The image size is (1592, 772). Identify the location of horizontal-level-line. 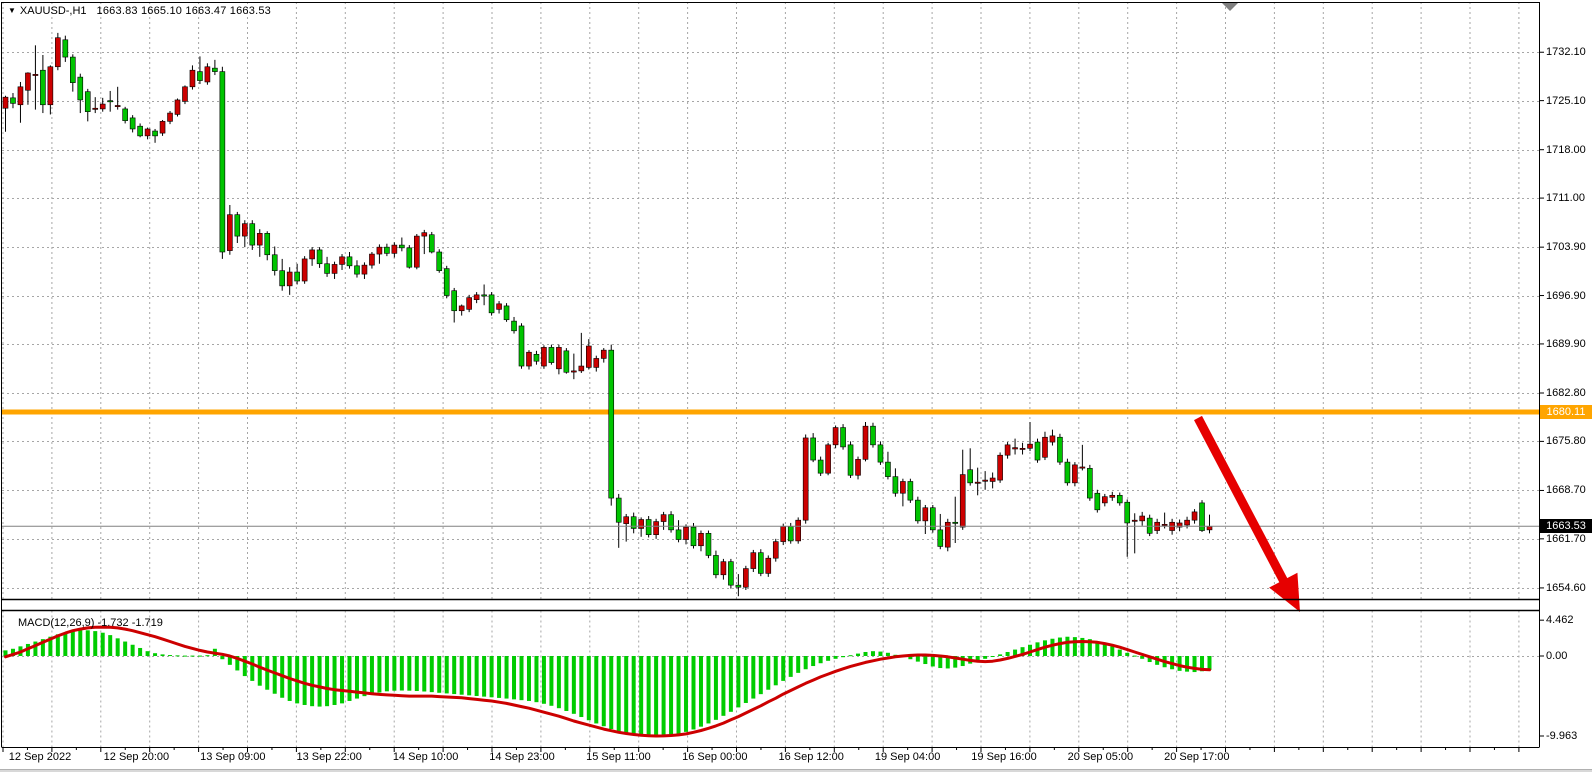
(770, 412).